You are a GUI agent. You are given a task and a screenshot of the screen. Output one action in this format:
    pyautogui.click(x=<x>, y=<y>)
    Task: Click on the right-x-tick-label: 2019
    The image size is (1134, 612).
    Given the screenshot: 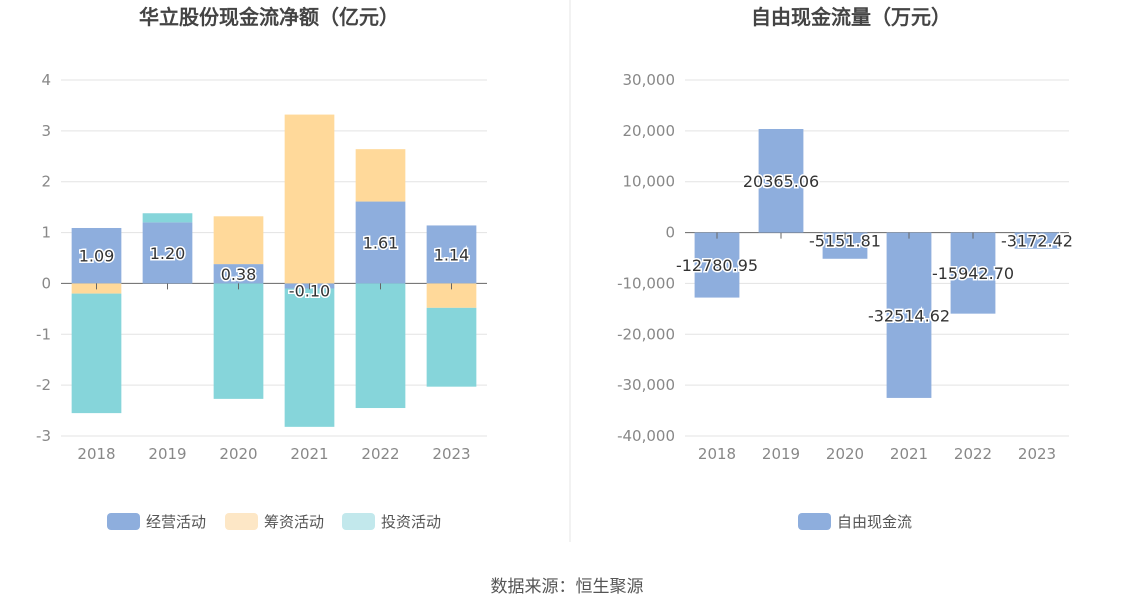 What is the action you would take?
    pyautogui.click(x=781, y=454)
    